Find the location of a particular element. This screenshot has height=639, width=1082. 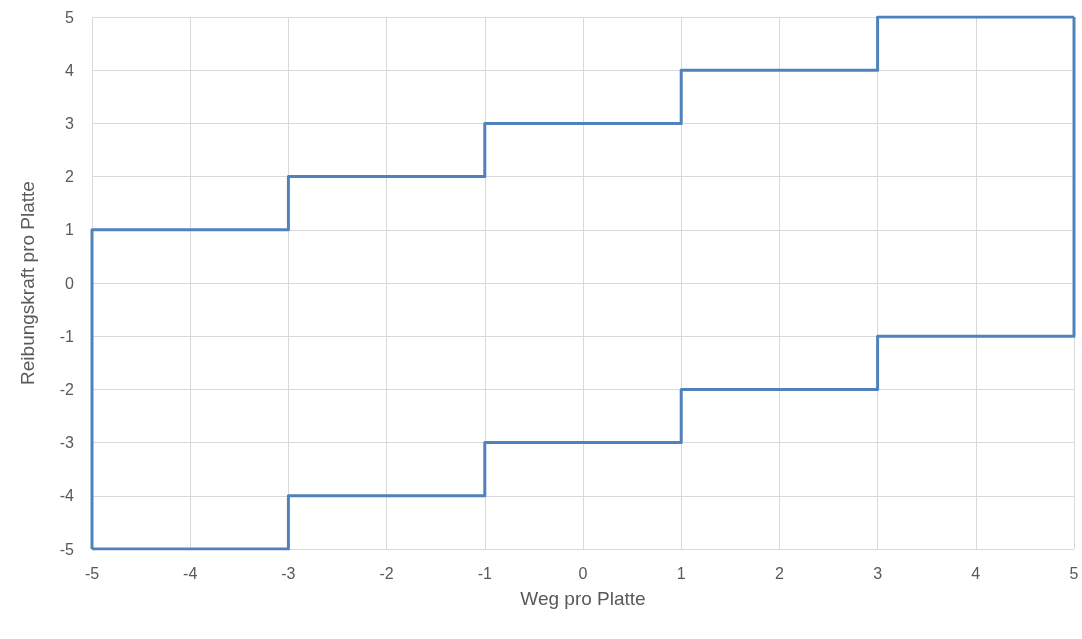

x-tick-label: -5 is located at coordinates (92, 573).